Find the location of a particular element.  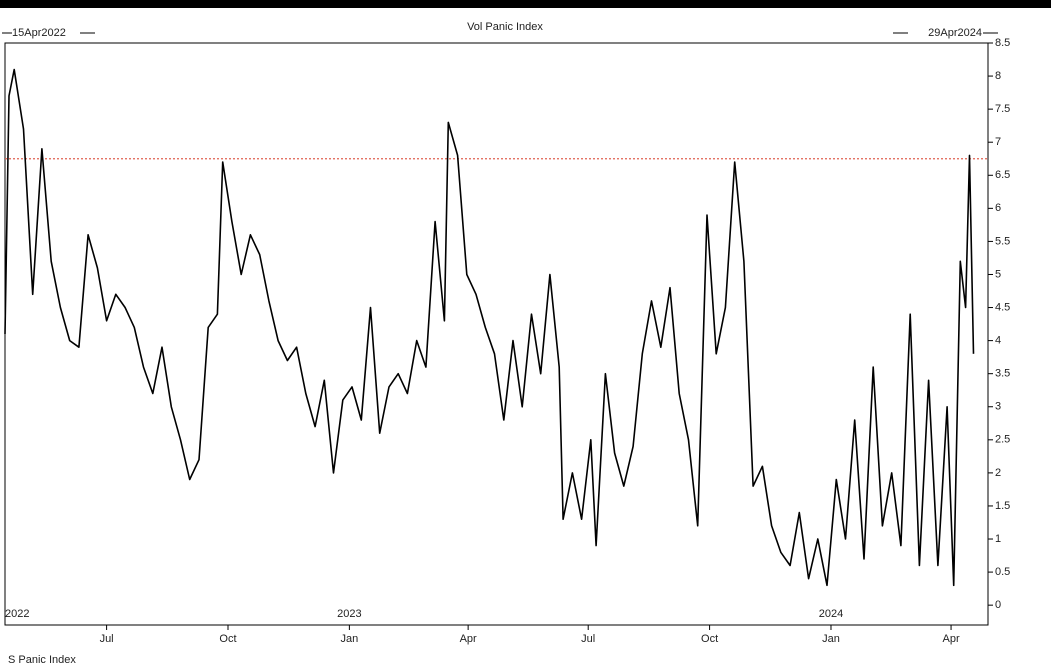

y-tick-label: 1.5 is located at coordinates (1002, 506).